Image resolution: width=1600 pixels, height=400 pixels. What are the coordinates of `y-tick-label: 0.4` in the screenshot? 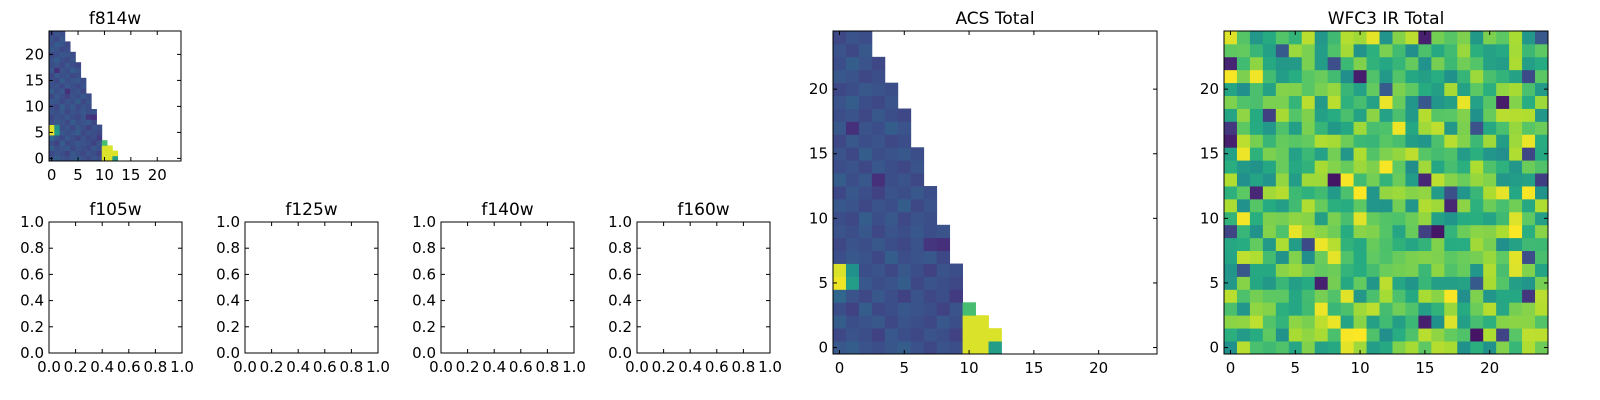 It's located at (32, 301).